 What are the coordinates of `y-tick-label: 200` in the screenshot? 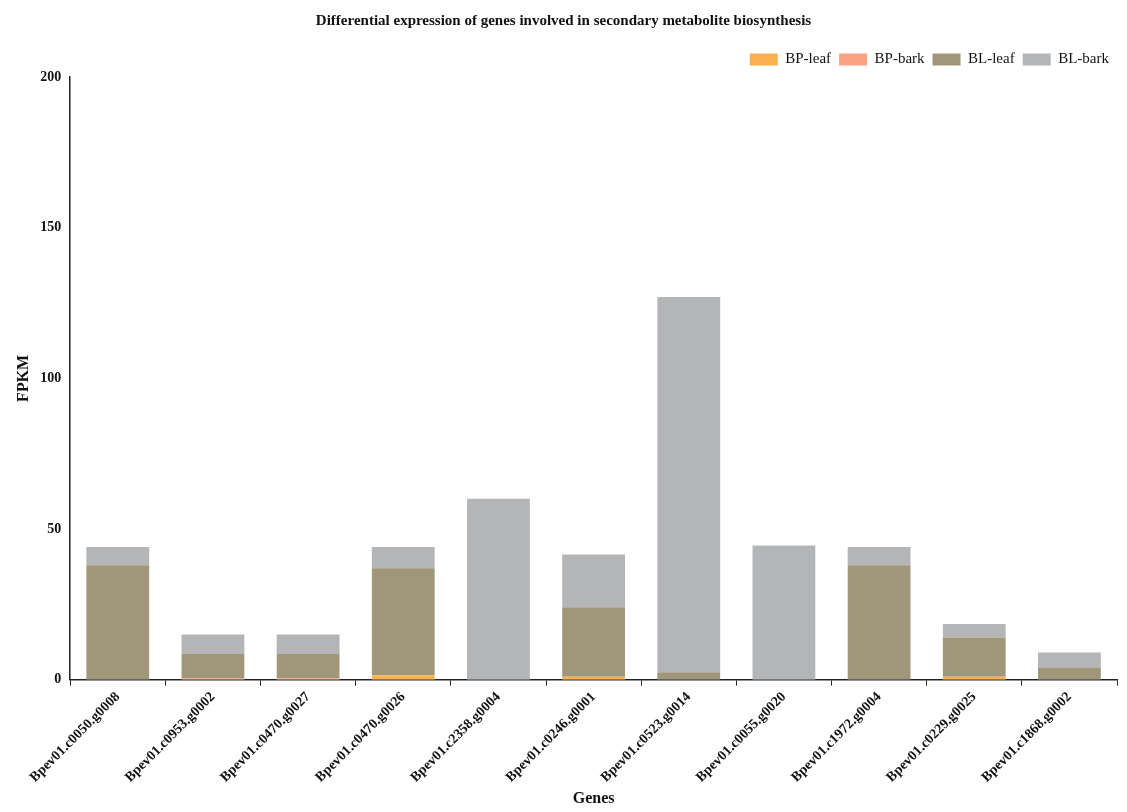 It's located at (51, 76).